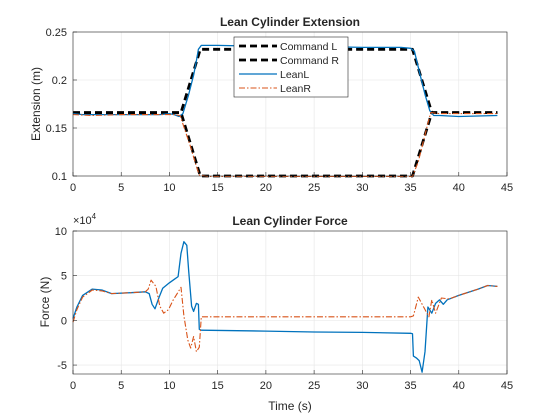 This screenshot has width=560, height=420. Describe the element at coordinates (285, 145) in the screenshot. I see `extension-series-leanr` at that location.